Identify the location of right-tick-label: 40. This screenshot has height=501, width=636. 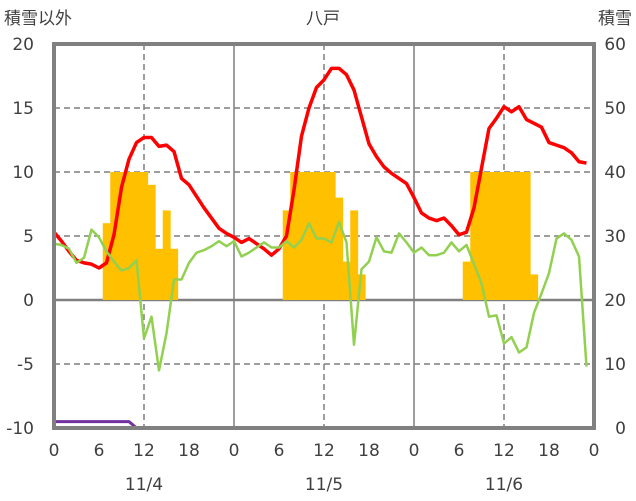
(615, 173).